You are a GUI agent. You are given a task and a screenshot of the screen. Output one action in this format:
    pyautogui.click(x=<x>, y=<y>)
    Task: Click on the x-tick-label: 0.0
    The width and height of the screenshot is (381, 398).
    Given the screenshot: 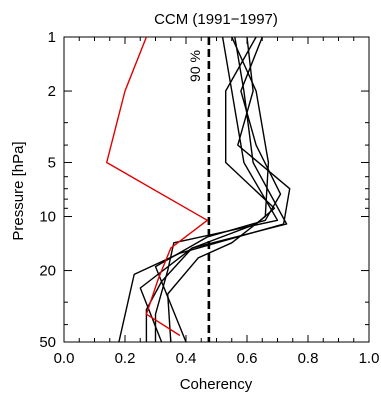 What is the action you would take?
    pyautogui.click(x=64, y=358)
    